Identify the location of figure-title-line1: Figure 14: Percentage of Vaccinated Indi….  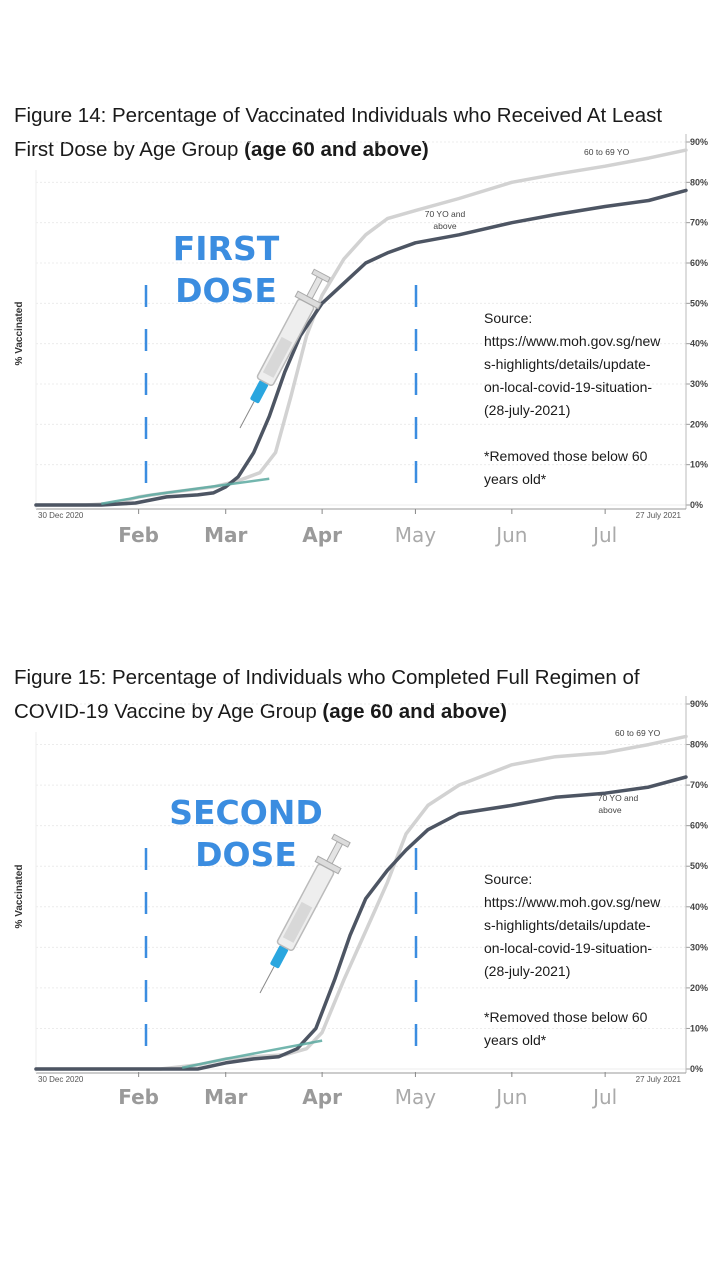
(338, 115).